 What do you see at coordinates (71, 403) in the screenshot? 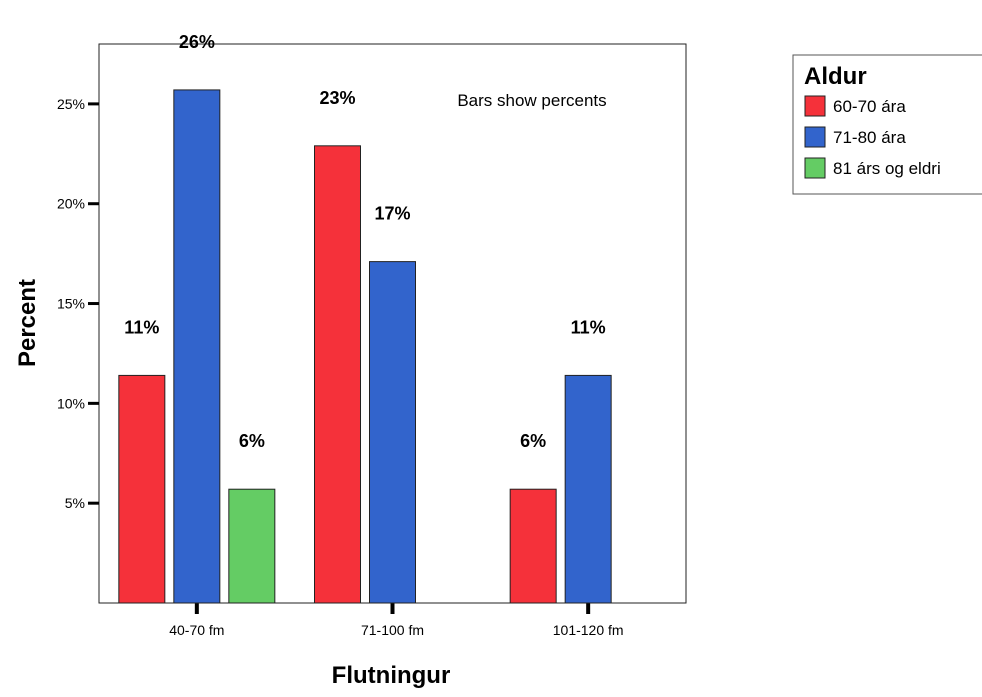
I see `y-tick-label: 10%` at bounding box center [71, 403].